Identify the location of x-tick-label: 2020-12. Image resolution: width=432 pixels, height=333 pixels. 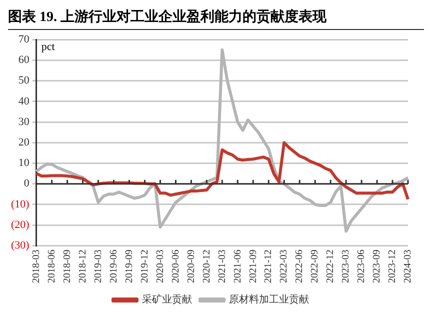
(206, 267).